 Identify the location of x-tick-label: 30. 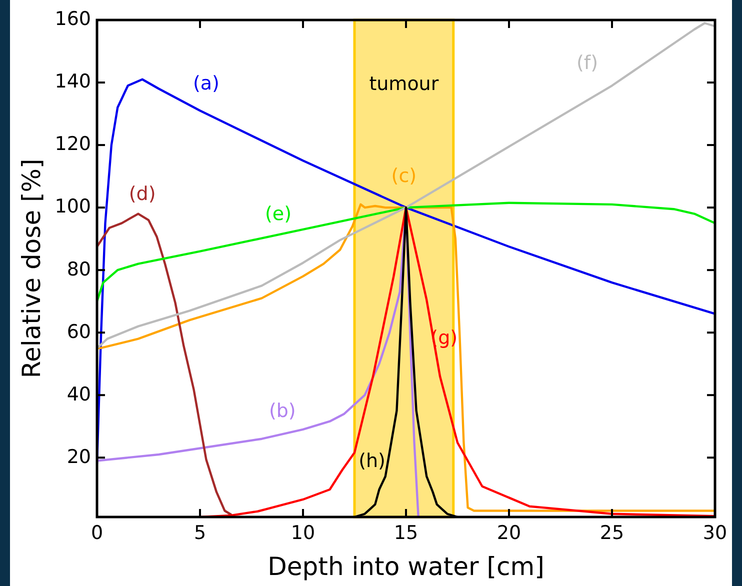
(715, 533).